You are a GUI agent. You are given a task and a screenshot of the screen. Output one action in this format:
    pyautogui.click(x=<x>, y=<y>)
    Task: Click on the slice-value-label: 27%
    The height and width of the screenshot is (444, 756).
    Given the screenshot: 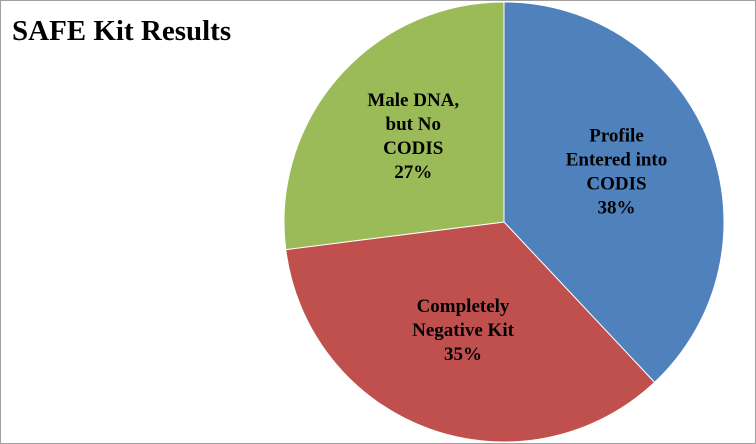 What is the action you would take?
    pyautogui.click(x=413, y=172)
    